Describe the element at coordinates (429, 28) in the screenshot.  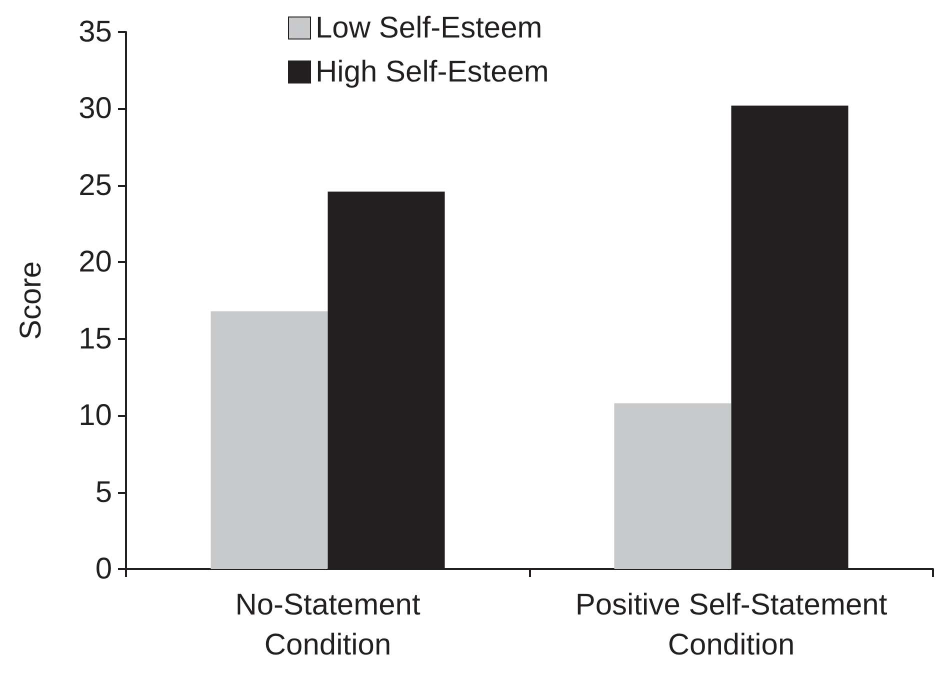
I see `legend-label: Low Self-Esteem` at that location.